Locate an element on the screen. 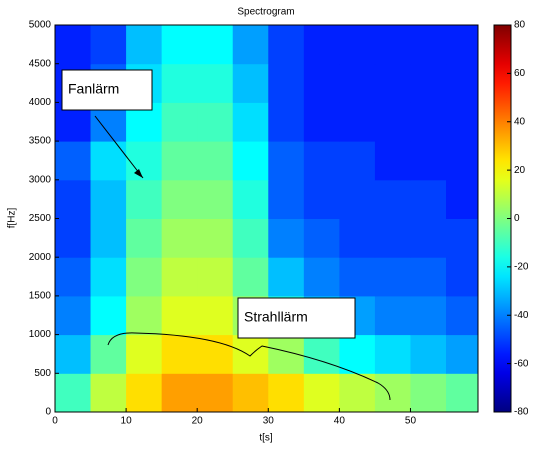 Image resolution: width=534 pixels, height=450 pixels. y-tick-label: 4000 is located at coordinates (40, 102).